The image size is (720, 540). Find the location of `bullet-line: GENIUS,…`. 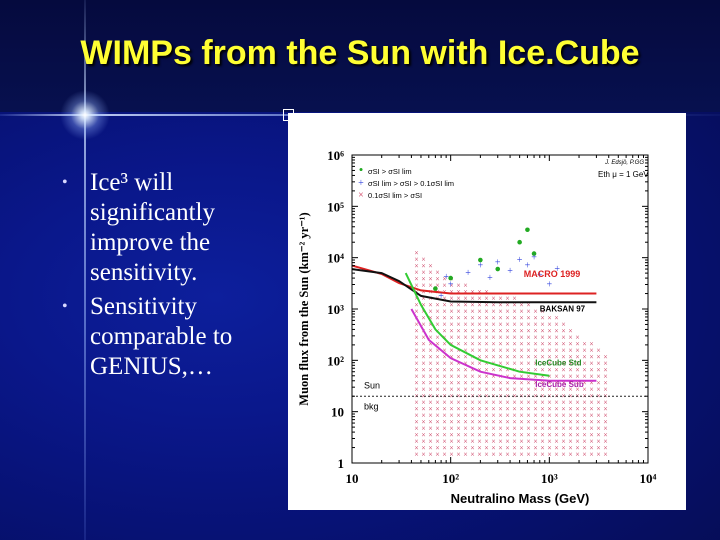

bullet-line: GENIUS,… is located at coordinates (151, 366).